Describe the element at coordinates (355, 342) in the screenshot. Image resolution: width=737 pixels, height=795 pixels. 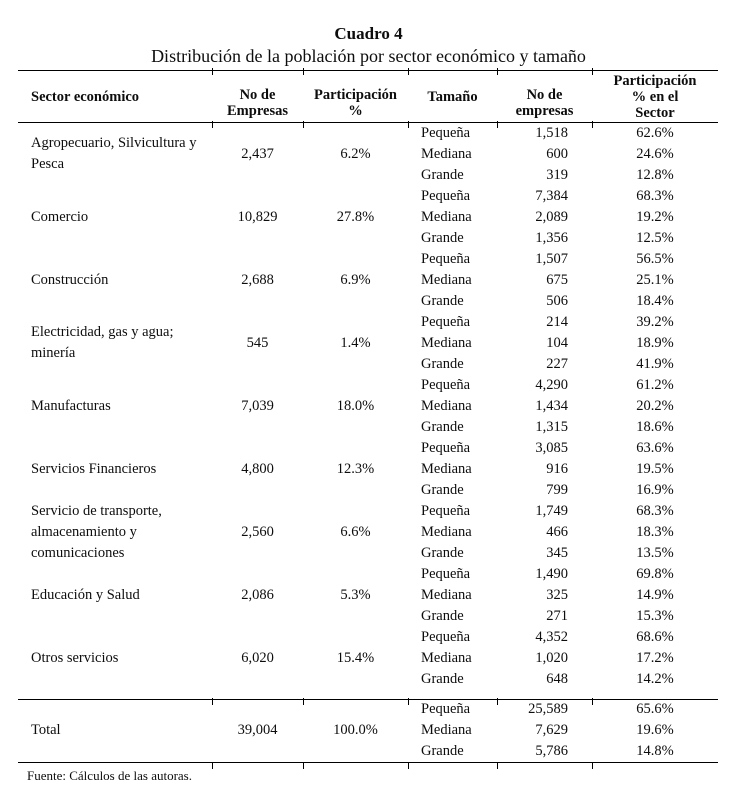
I see `sector-participacion: 1.4%` at that location.